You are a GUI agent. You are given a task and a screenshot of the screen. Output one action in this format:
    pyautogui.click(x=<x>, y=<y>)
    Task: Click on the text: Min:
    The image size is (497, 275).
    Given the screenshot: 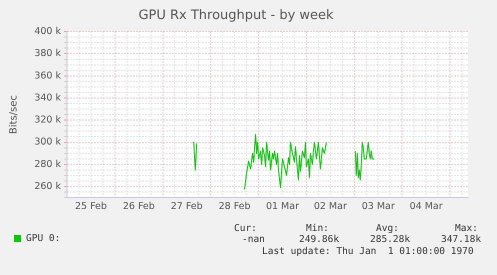 What is the action you would take?
    pyautogui.click(x=317, y=228)
    